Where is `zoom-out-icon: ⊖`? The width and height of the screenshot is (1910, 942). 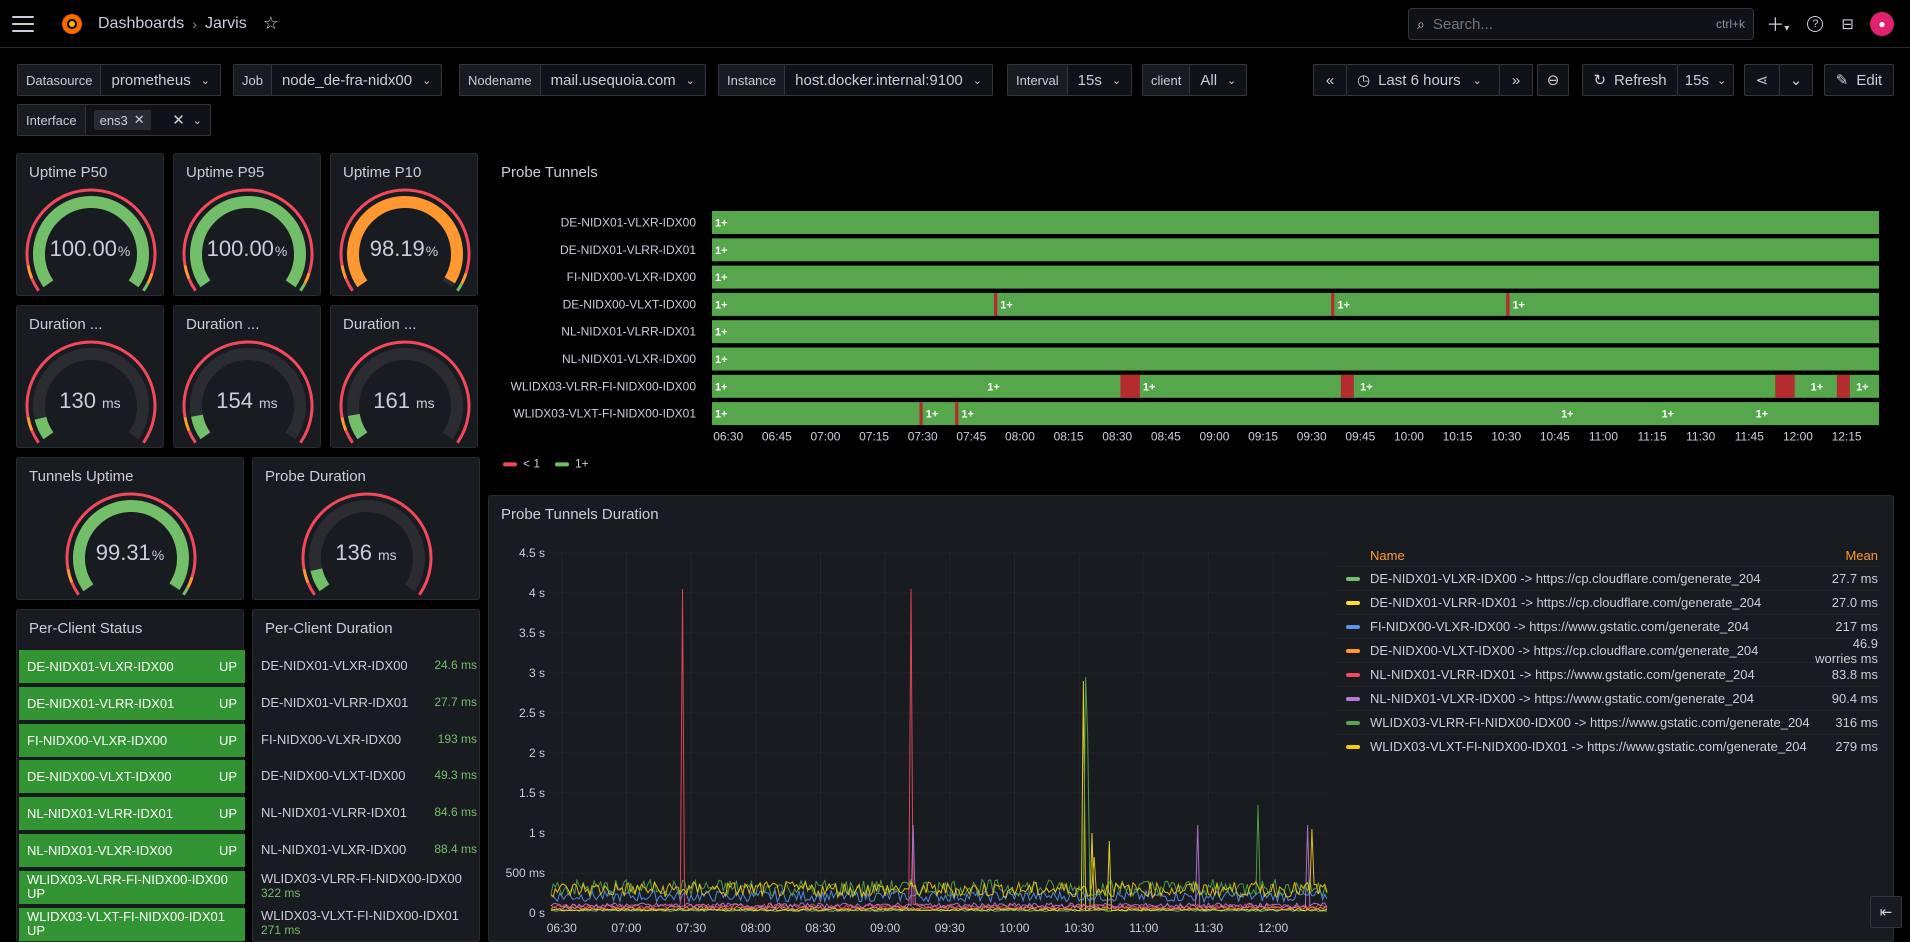 zoom-out-icon: ⊖ is located at coordinates (1553, 80).